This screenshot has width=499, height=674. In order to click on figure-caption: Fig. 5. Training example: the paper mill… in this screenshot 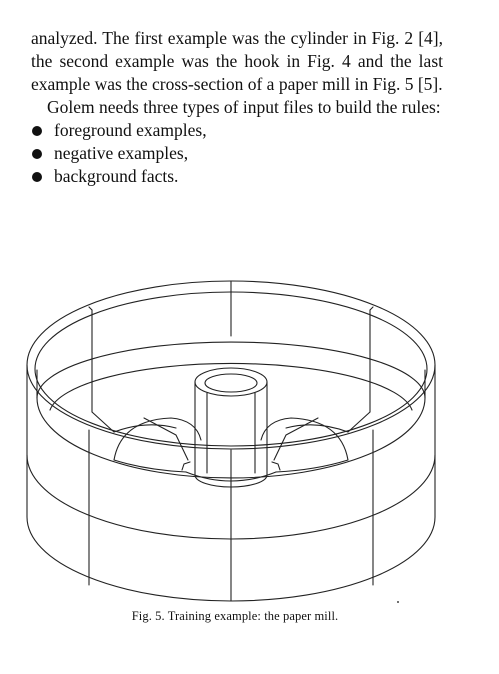, I will do `click(235, 616)`.